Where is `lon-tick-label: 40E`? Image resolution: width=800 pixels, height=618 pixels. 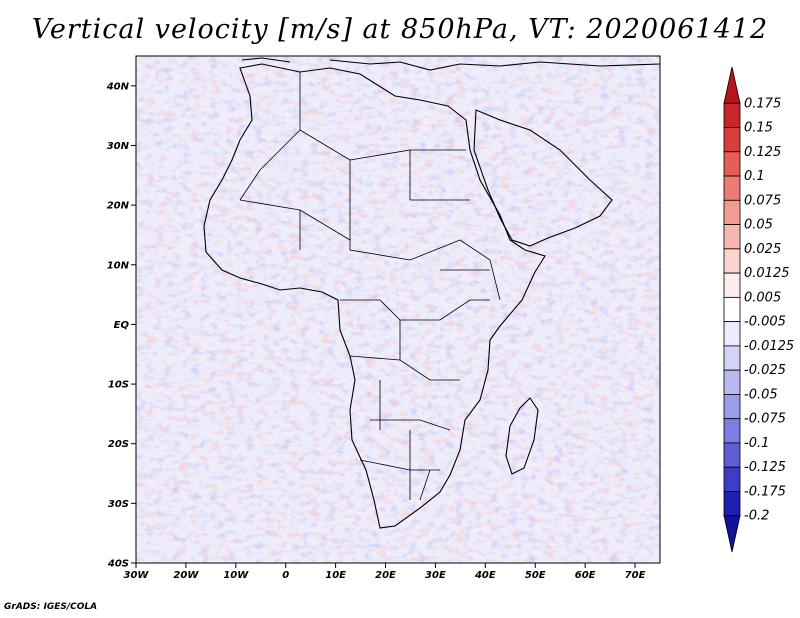
lon-tick-label: 40E is located at coordinates (485, 575).